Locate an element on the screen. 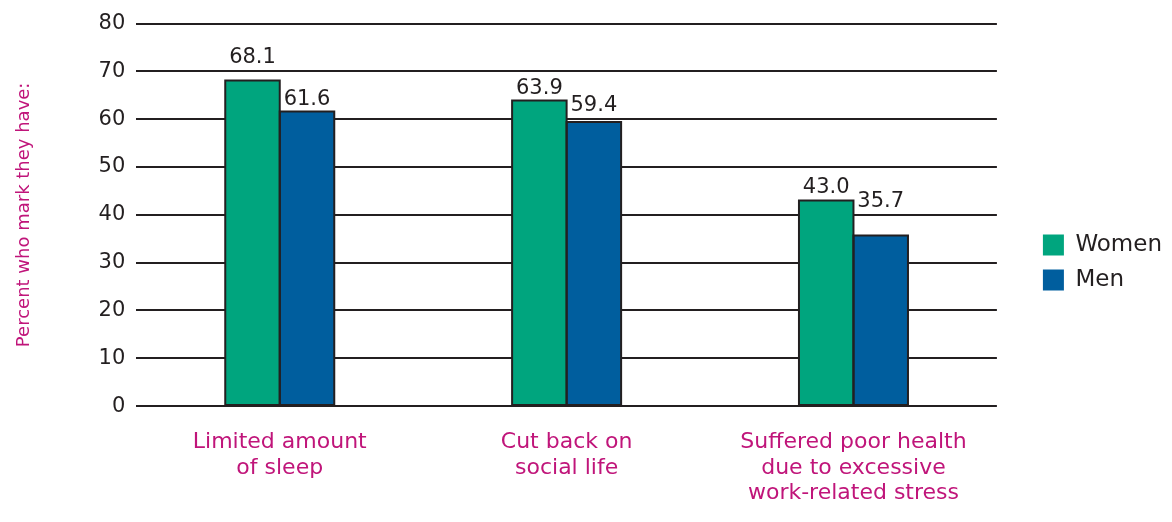 Image resolution: width=1172 pixels, height=522 pixels. y-tick-label: 50 is located at coordinates (112, 165).